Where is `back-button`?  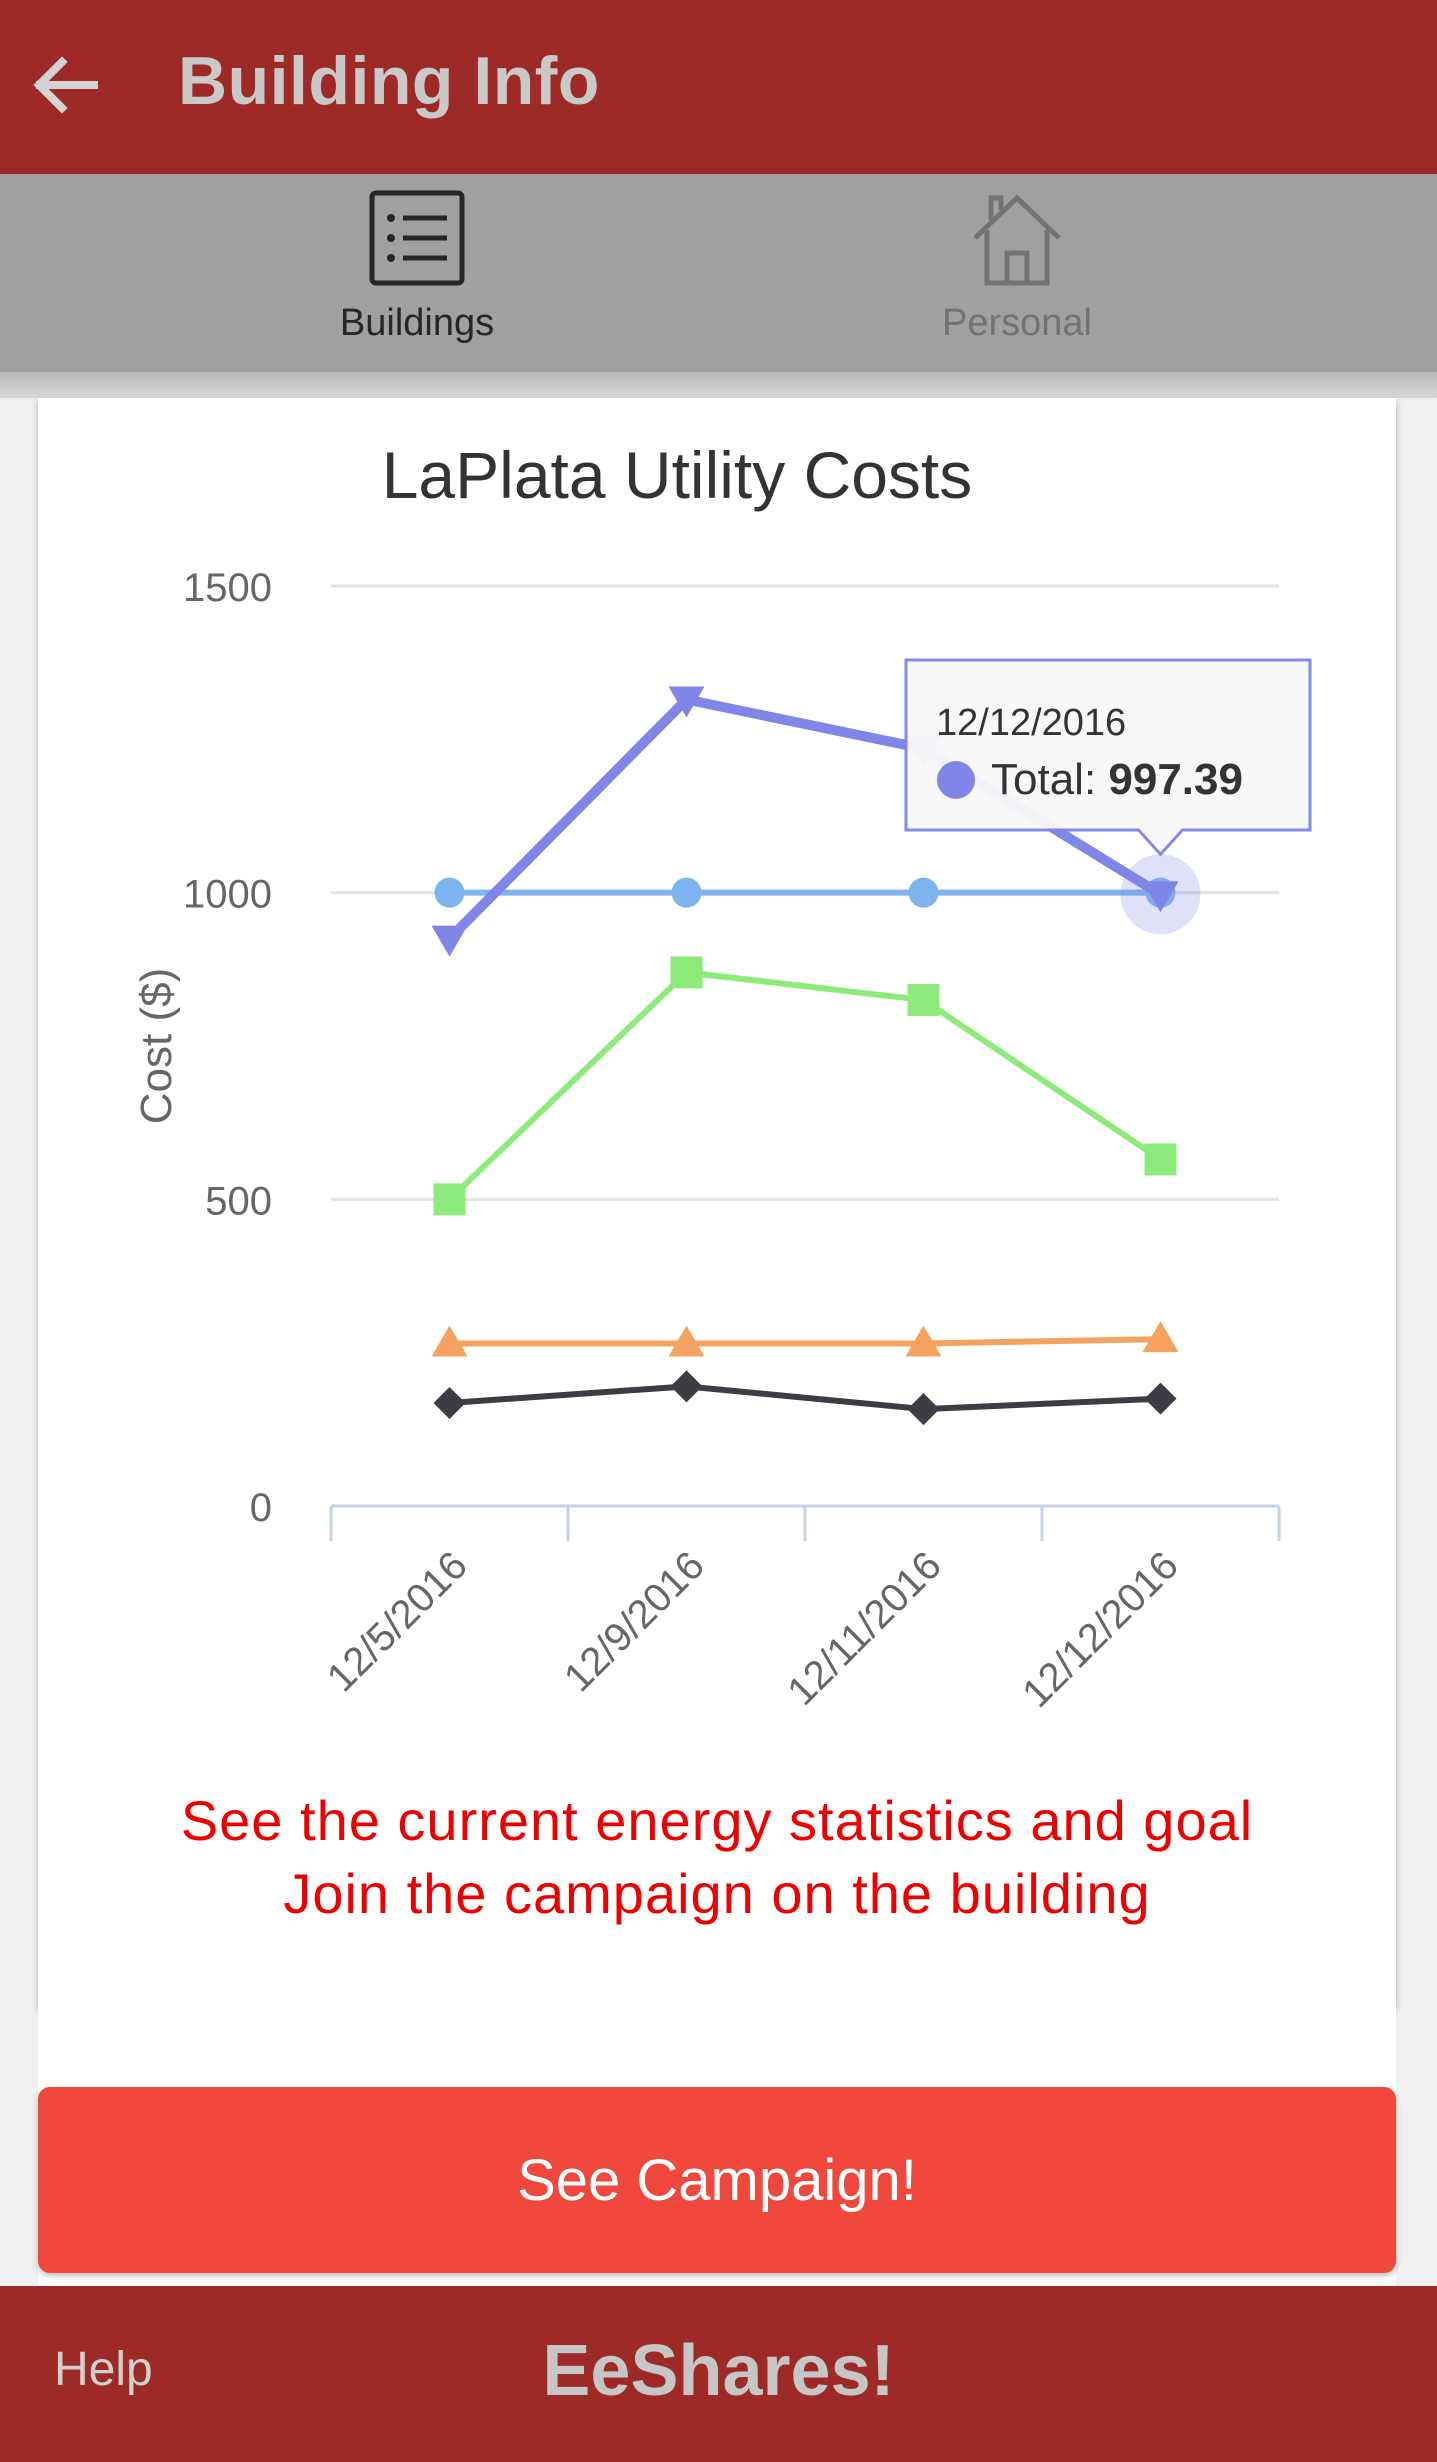 back-button is located at coordinates (67, 85).